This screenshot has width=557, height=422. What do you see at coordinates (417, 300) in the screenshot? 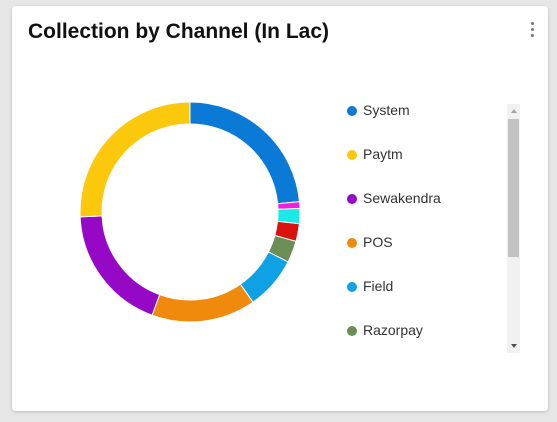
I see `legend-item-field: Field` at bounding box center [417, 300].